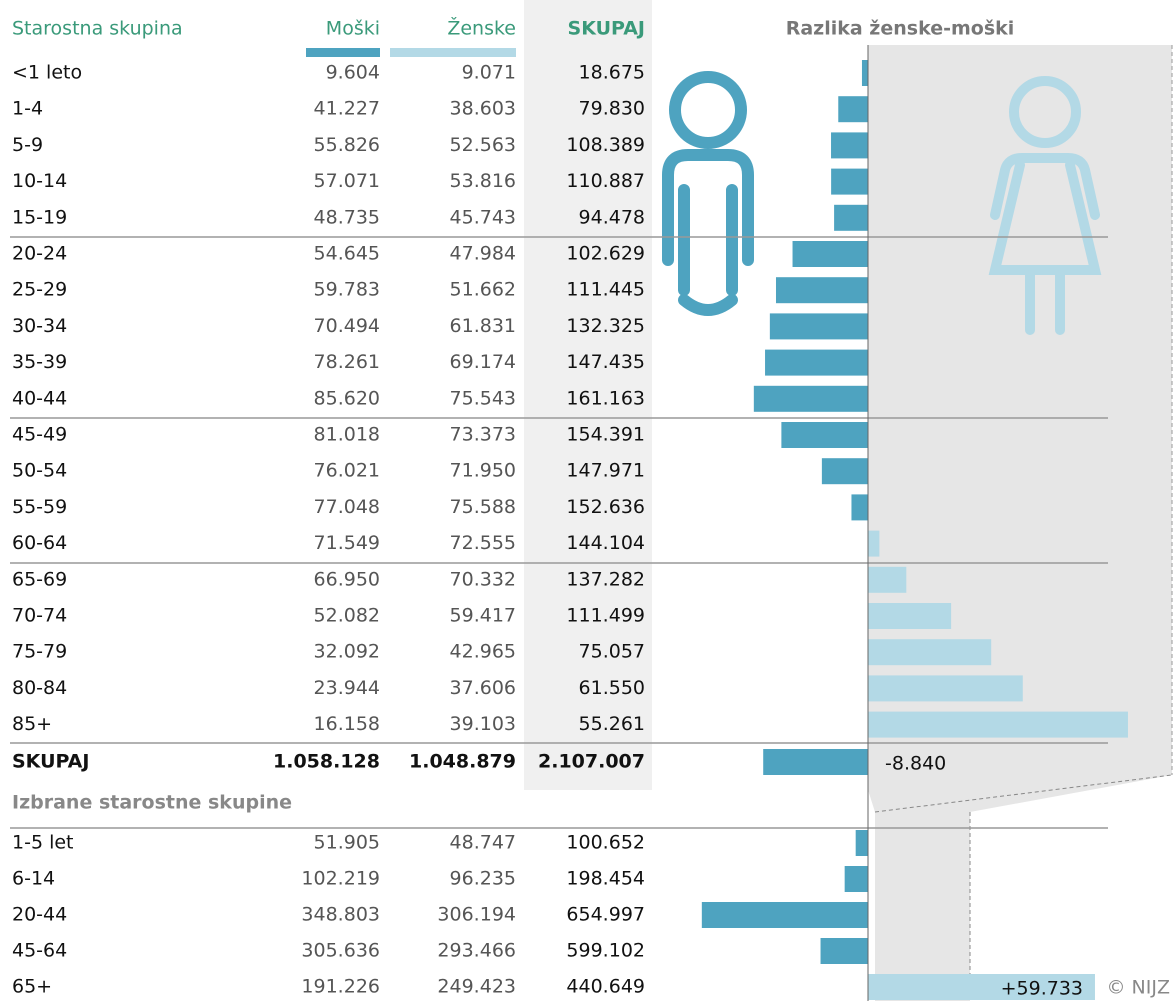 The height and width of the screenshot is (1001, 1175). Describe the element at coordinates (483, 181) in the screenshot. I see `female-value: 53.816` at that location.